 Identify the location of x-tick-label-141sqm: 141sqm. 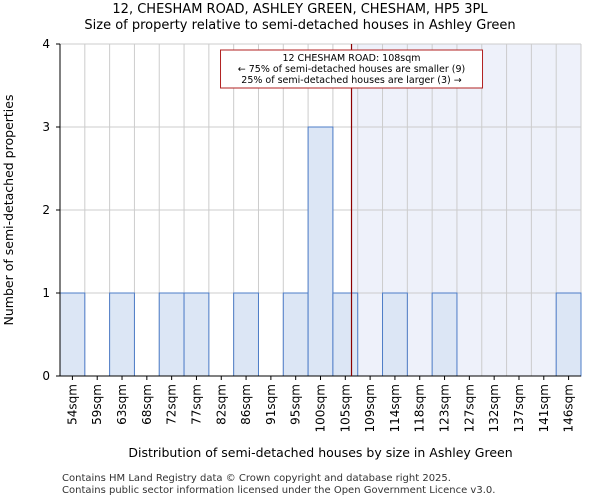
(544, 408).